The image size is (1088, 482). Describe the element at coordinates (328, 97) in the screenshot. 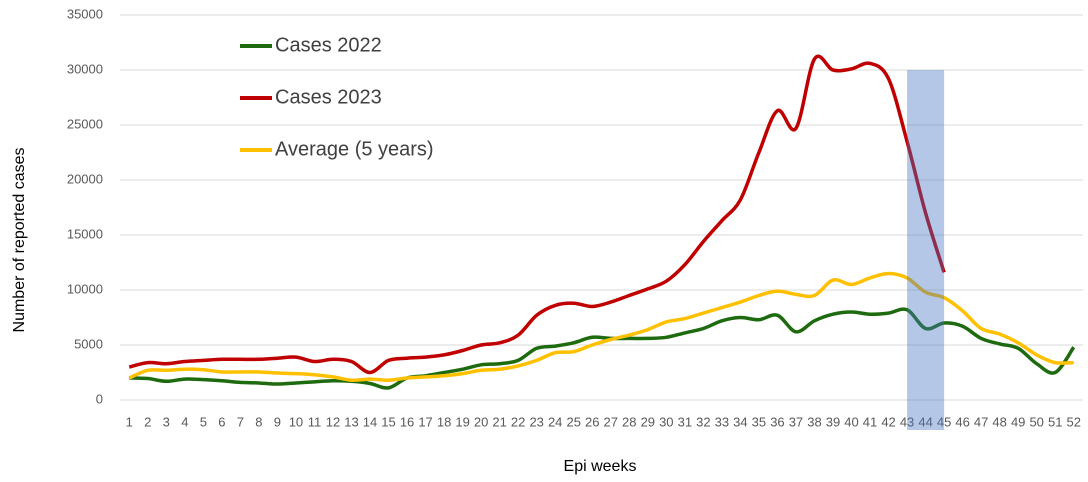

I see `legend-label: Cases 2023` at that location.